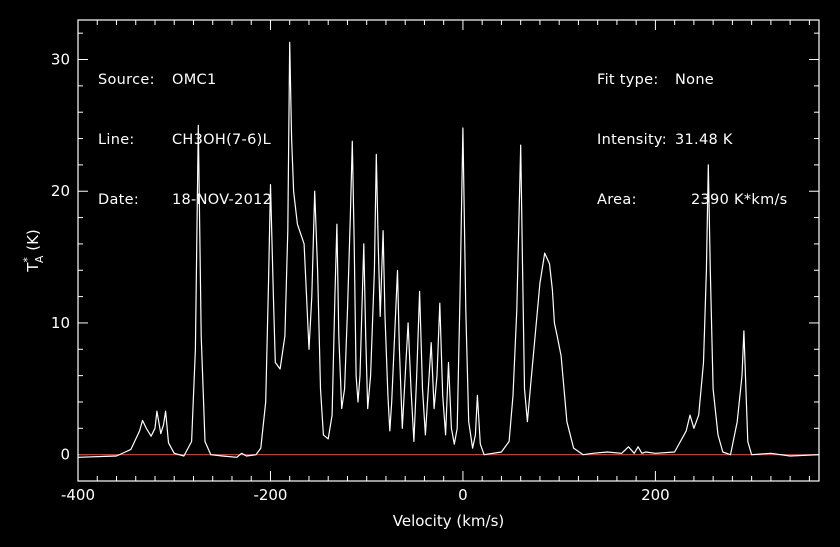  What do you see at coordinates (704, 140) in the screenshot?
I see `intensity-value: 31.48 K` at bounding box center [704, 140].